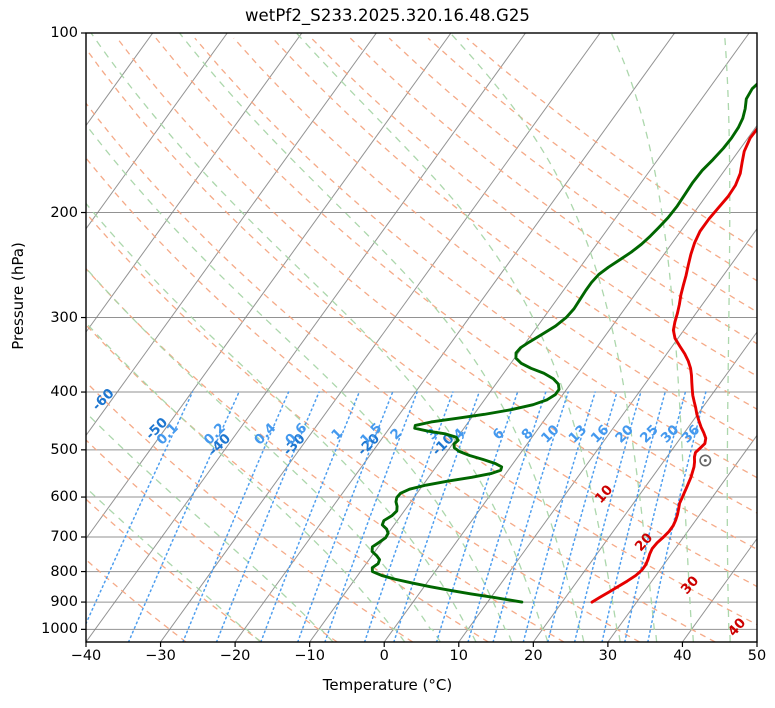  I want to click on x-tick-label--40: −40, so click(86, 656).